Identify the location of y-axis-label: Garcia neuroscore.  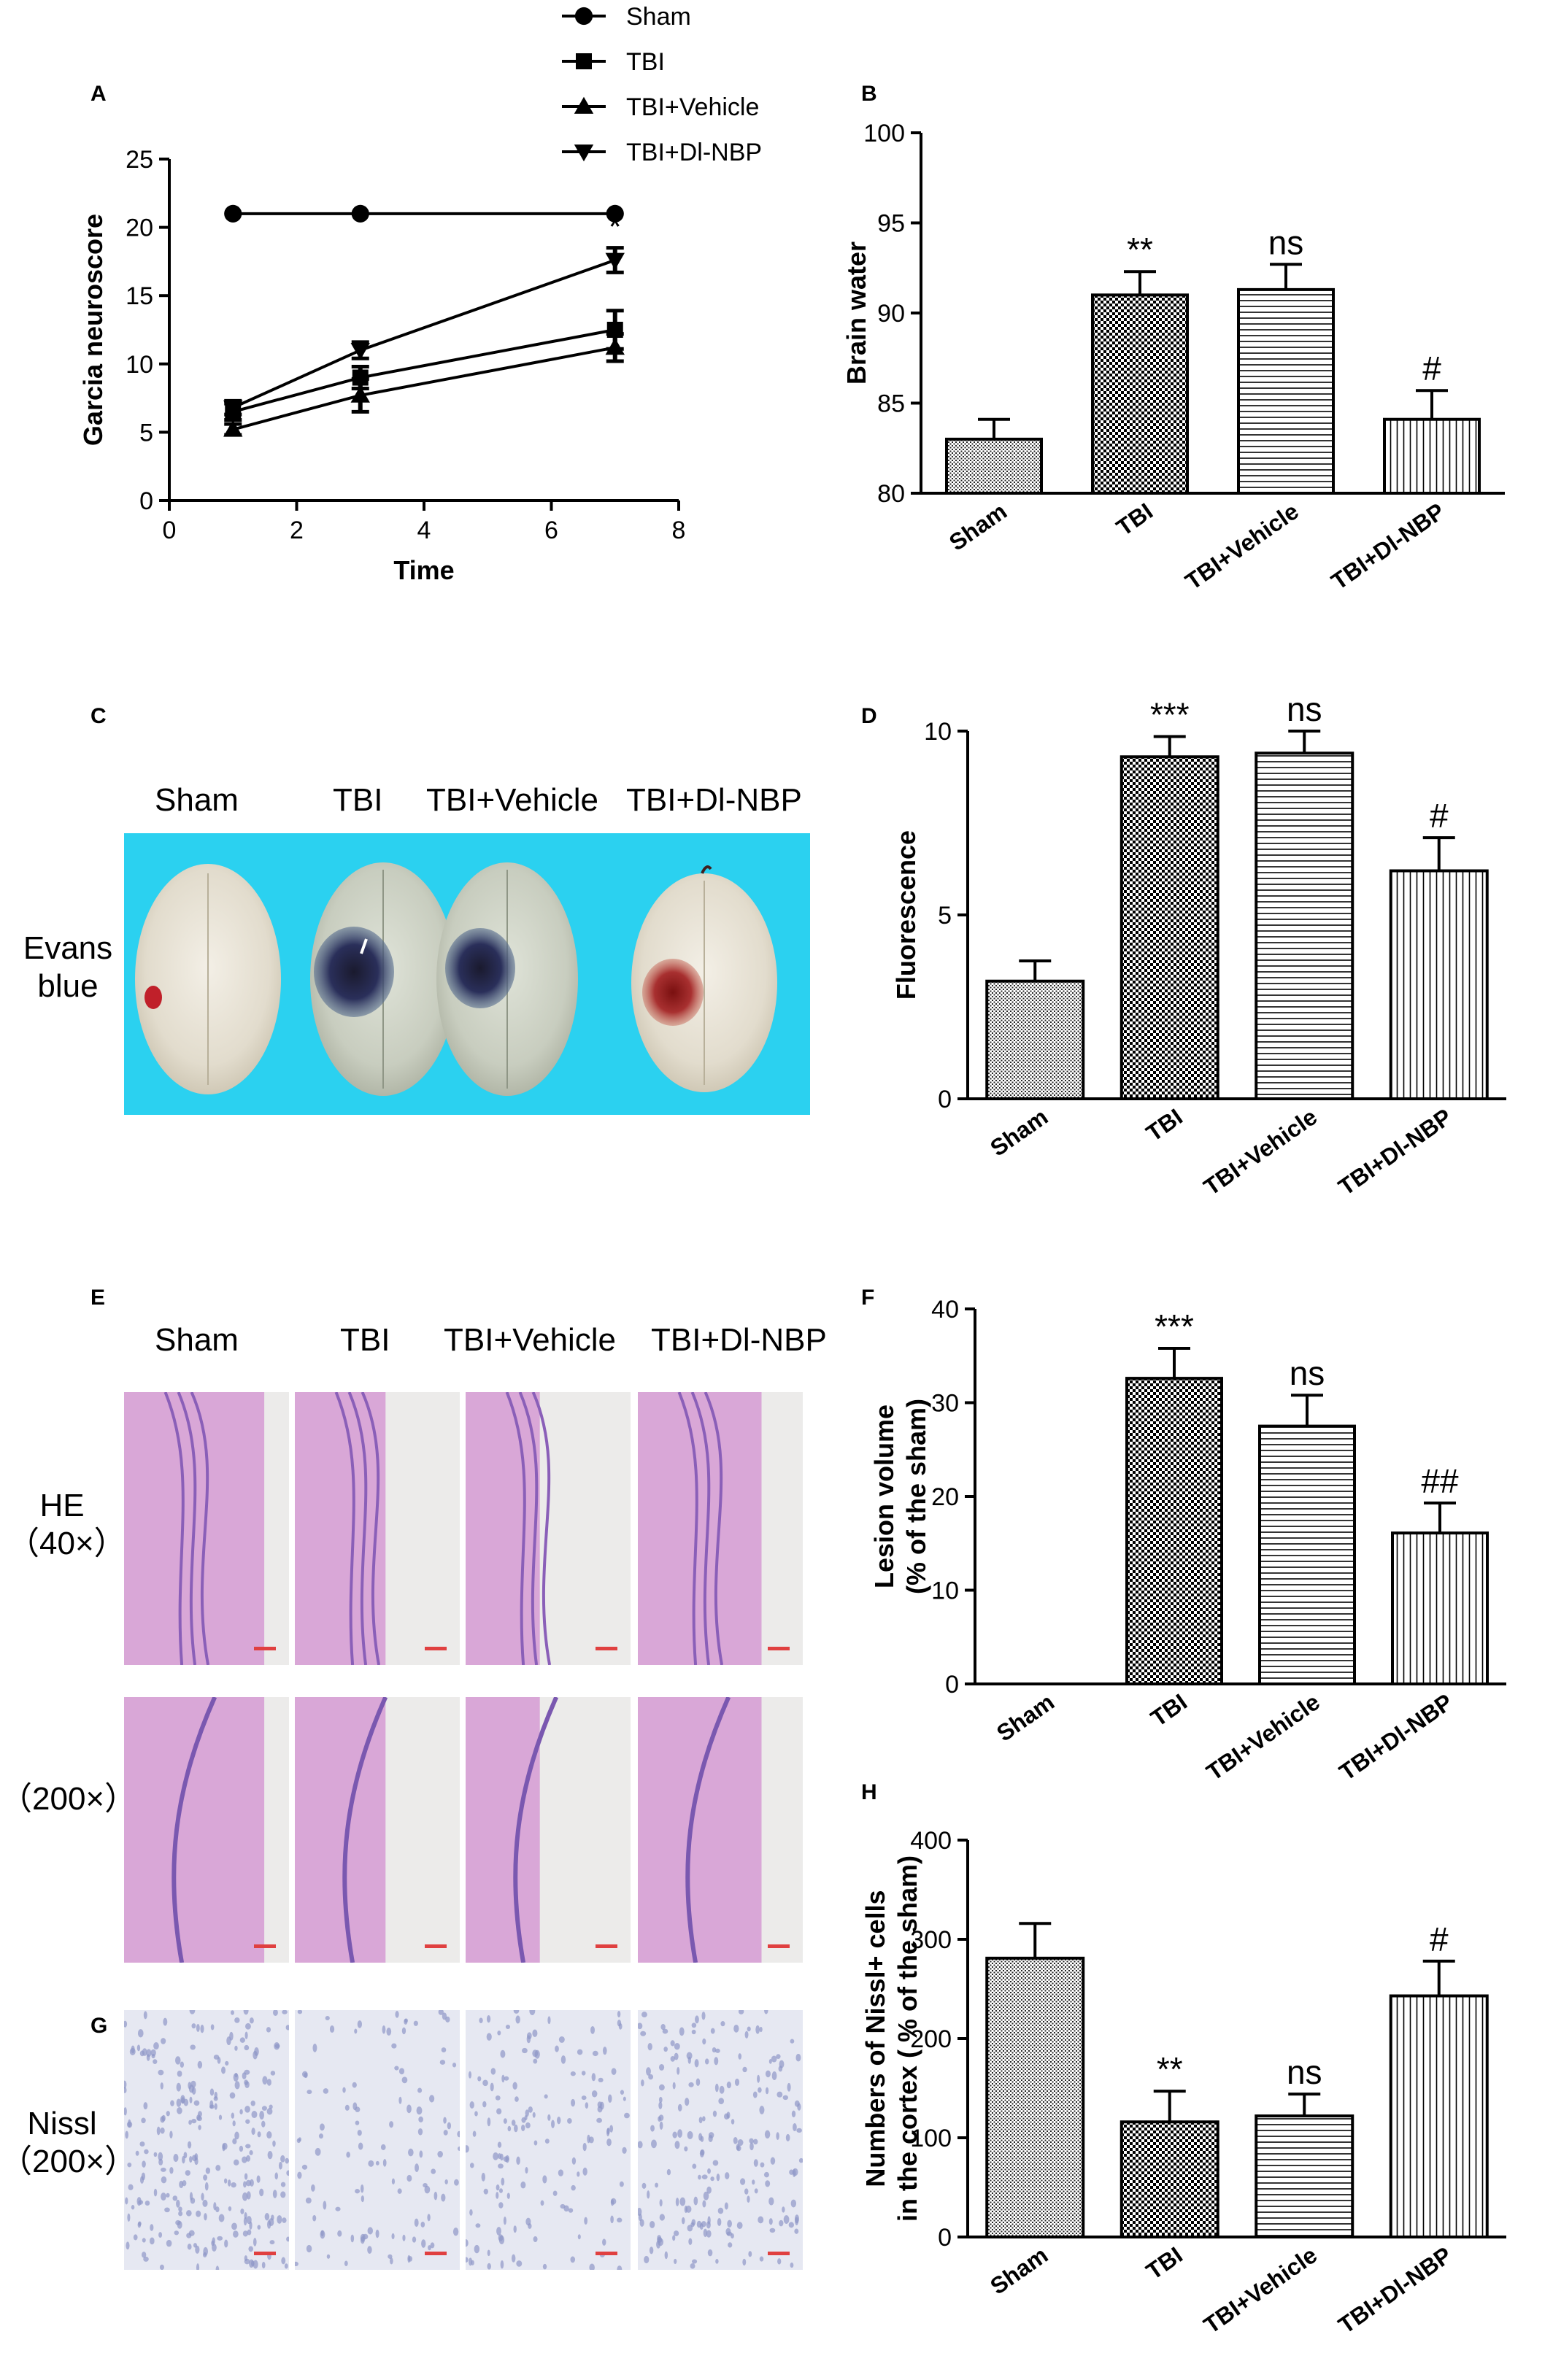
(93, 330).